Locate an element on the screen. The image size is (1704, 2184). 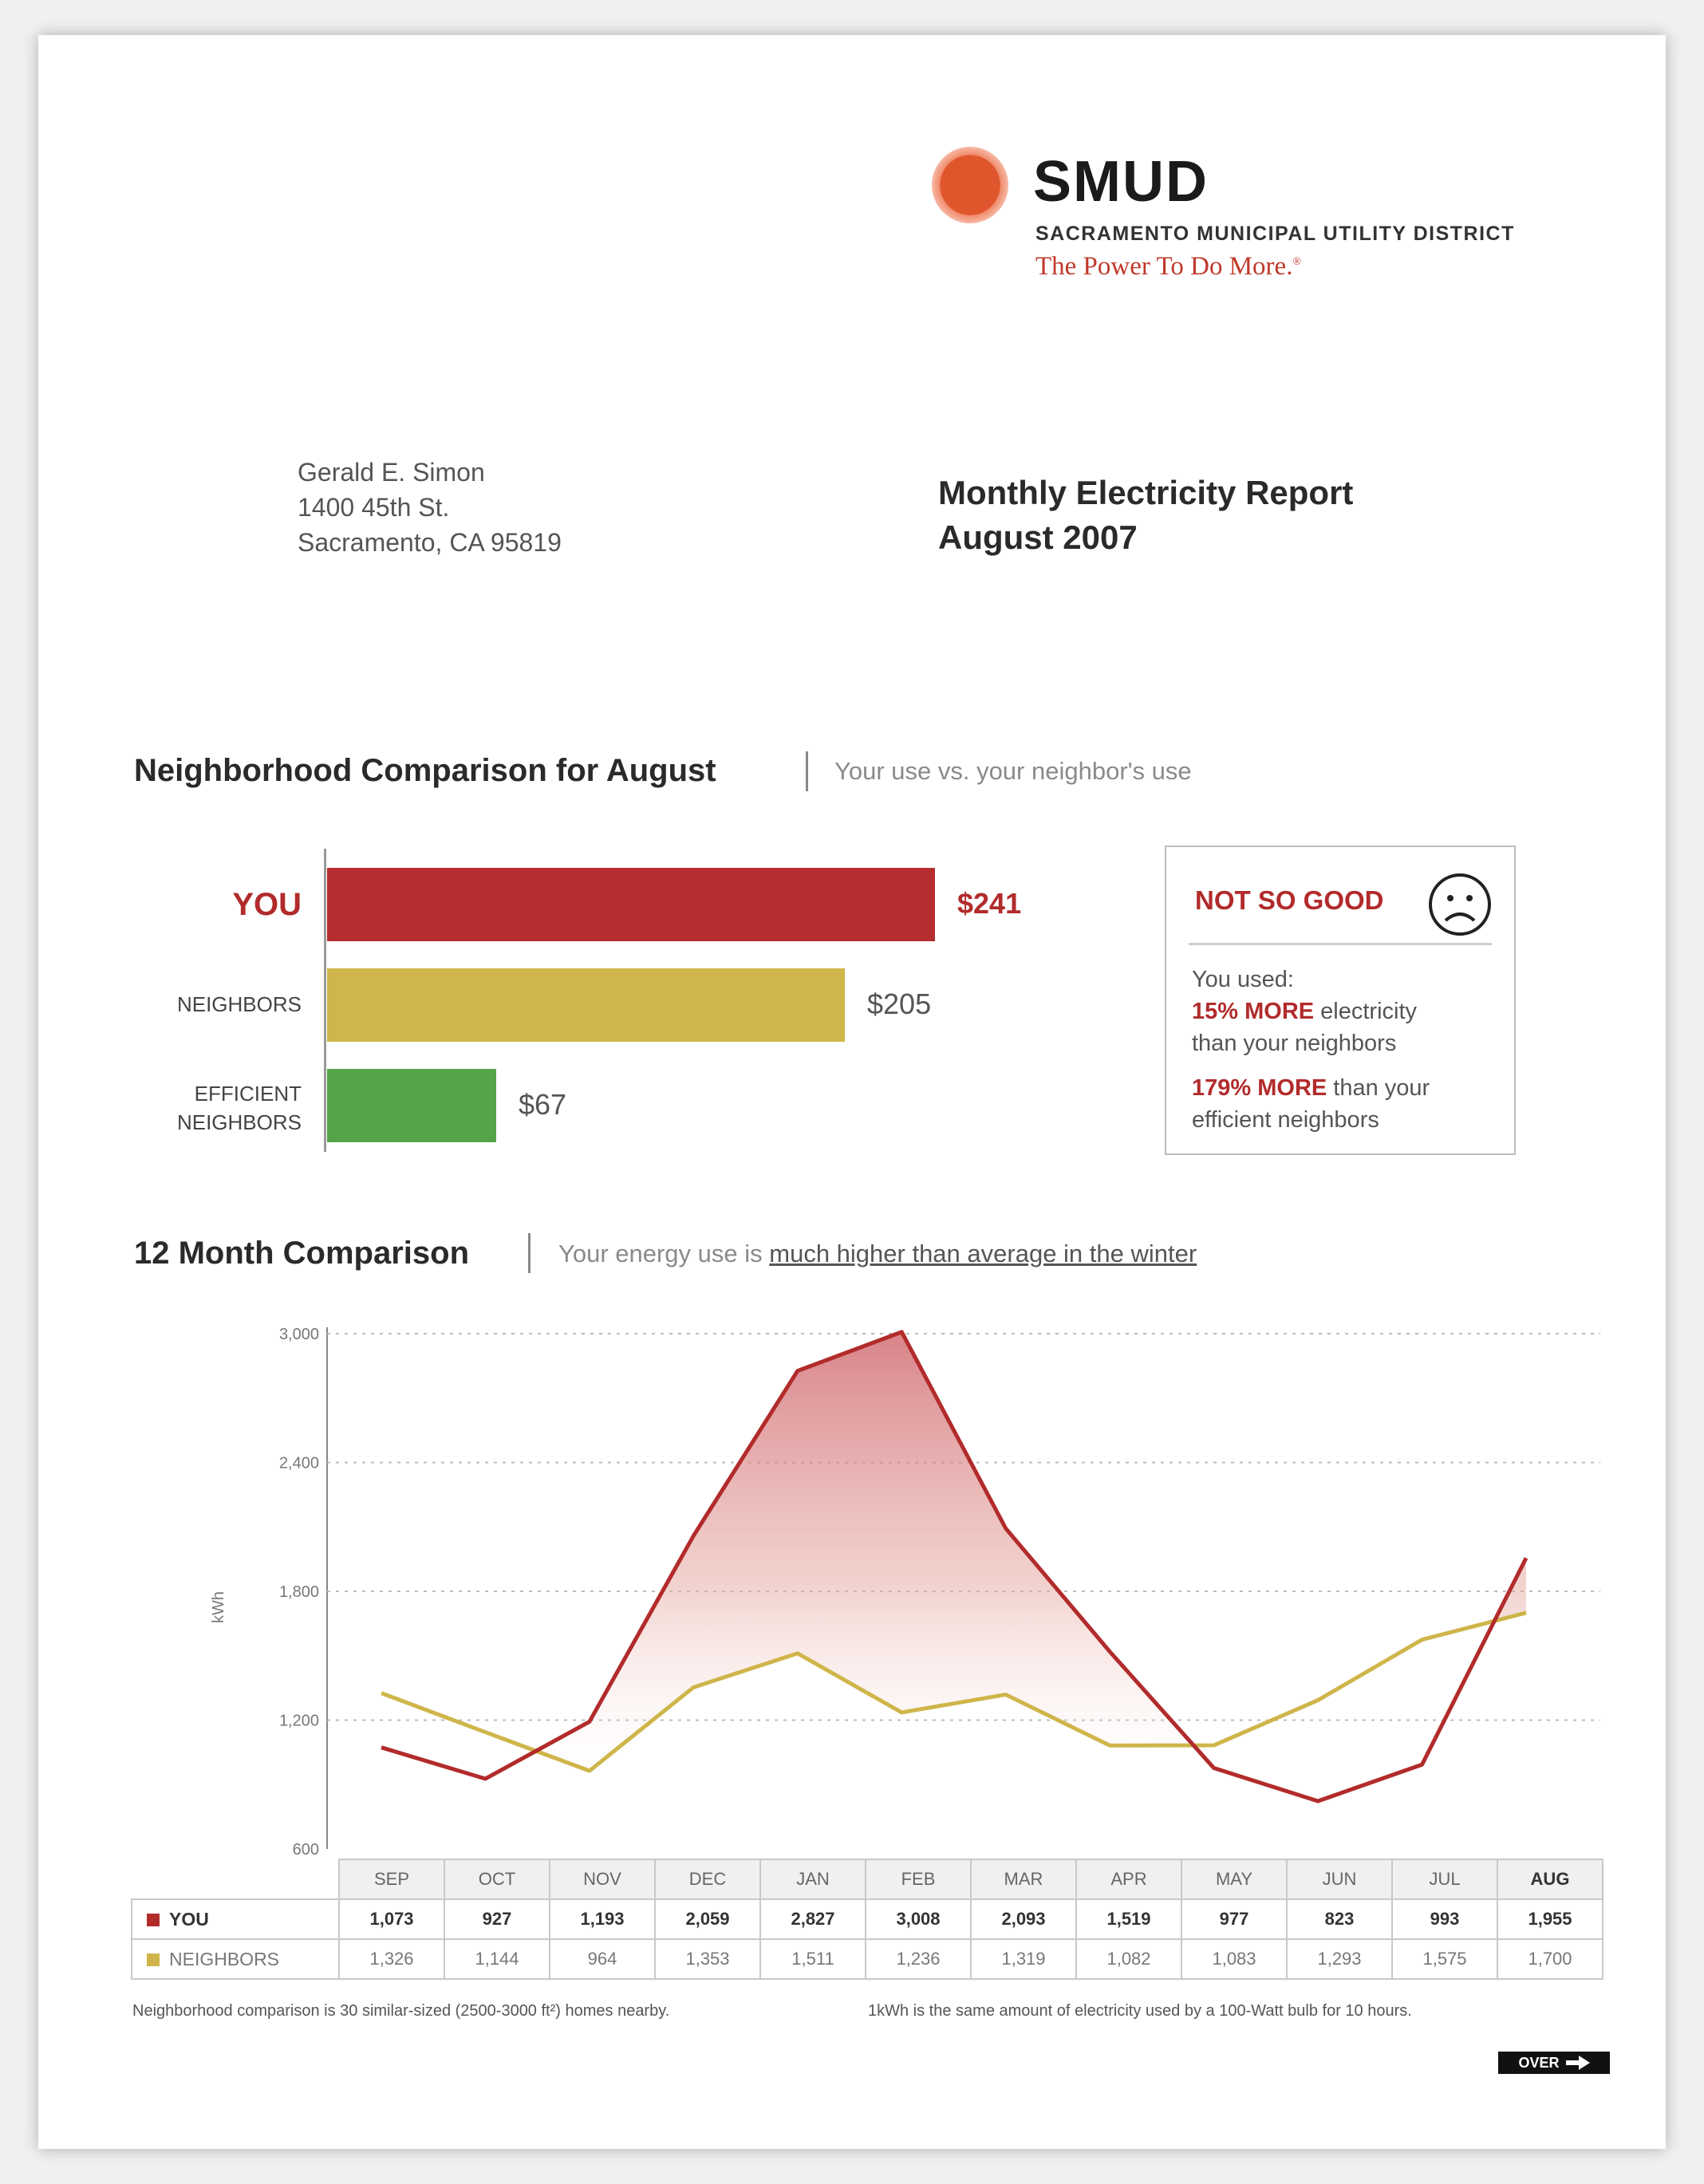
header-divider is located at coordinates (807, 771).